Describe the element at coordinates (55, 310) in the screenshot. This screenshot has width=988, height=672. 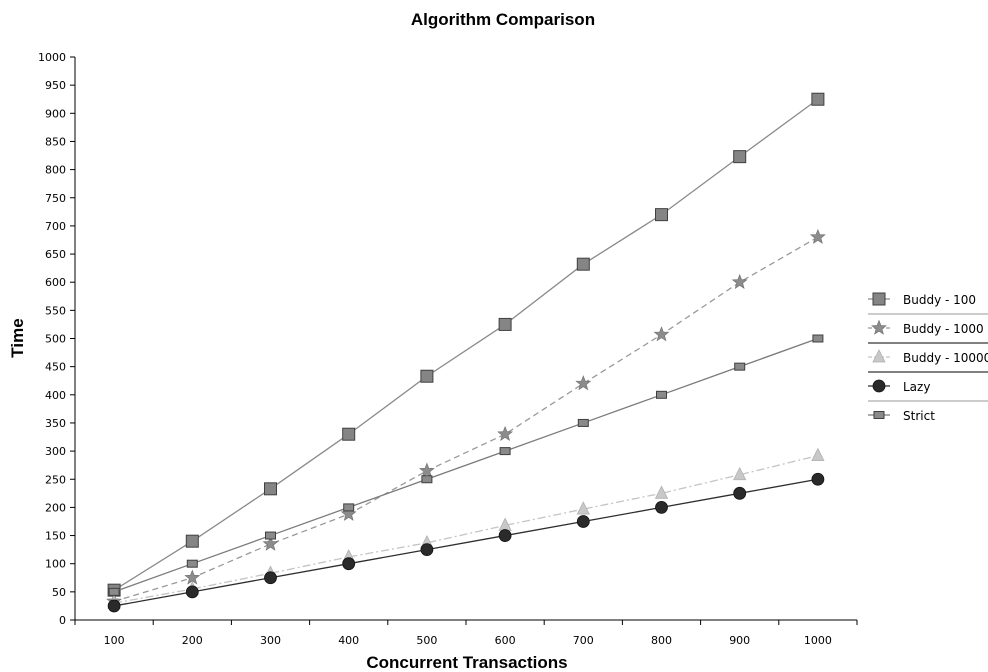
I see `y-tick-label: 550` at that location.